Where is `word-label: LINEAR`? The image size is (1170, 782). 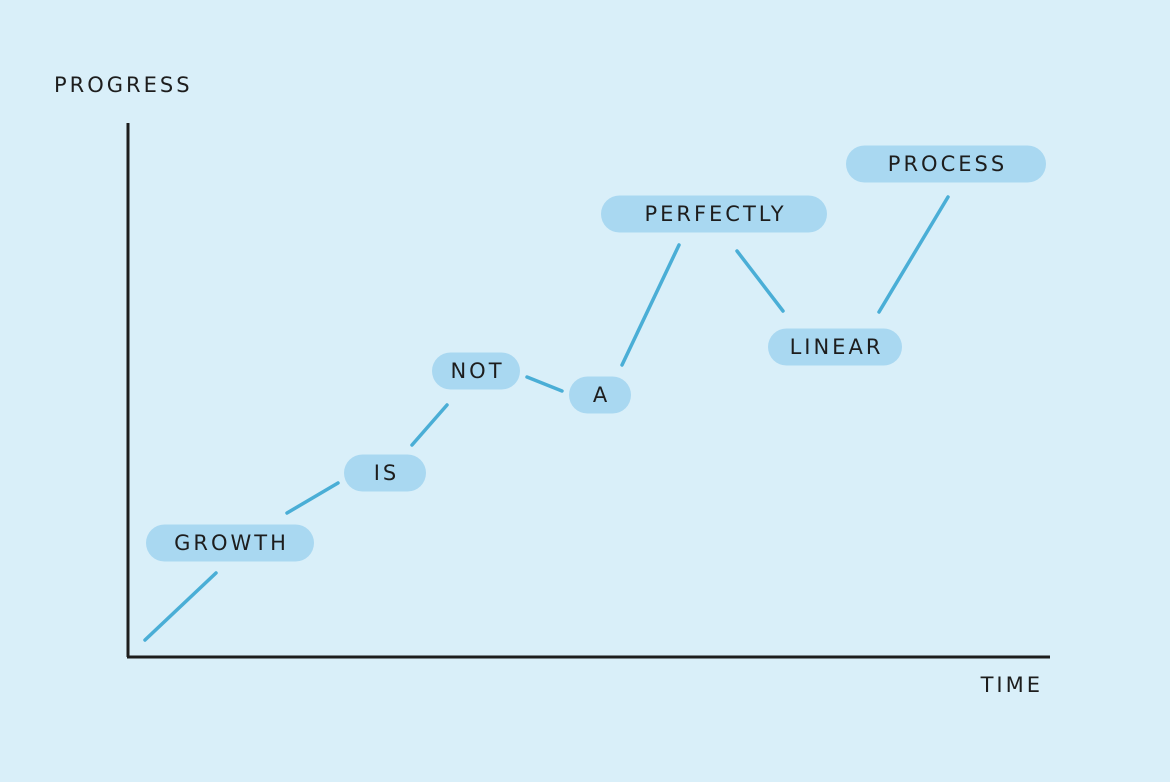
word-label: LINEAR is located at coordinates (837, 347).